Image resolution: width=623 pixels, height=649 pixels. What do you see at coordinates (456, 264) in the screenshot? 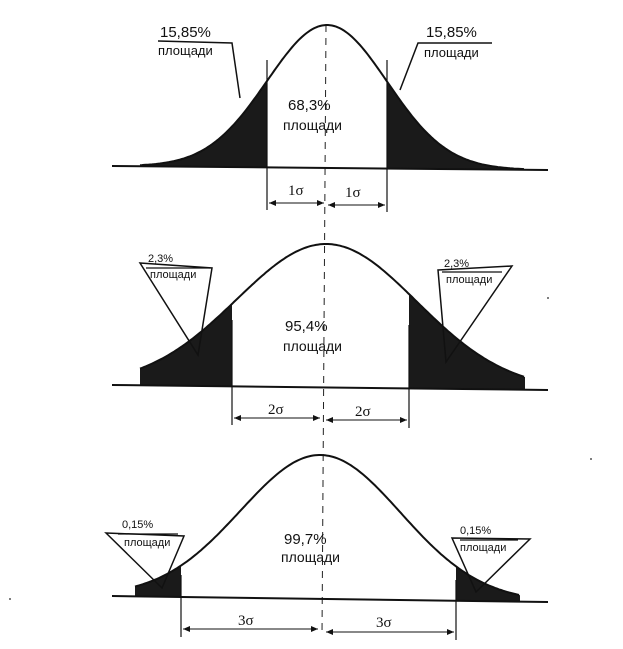
I see `right-tail-percent: 2,3%` at bounding box center [456, 264].